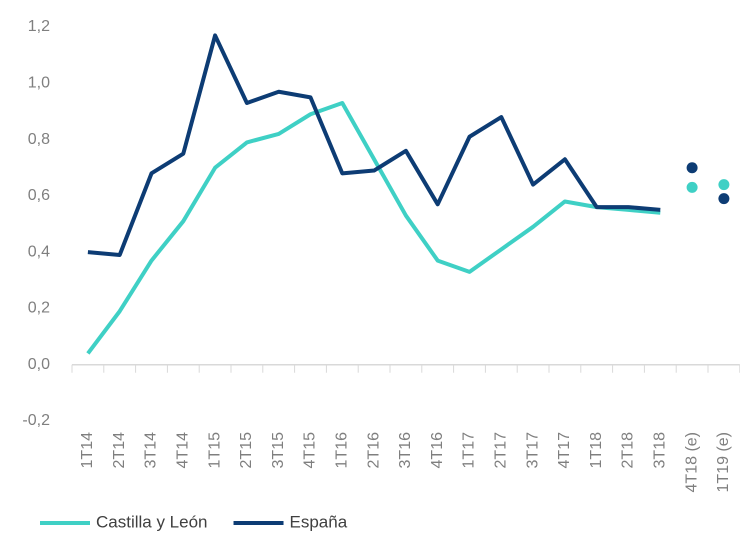 This screenshot has height=538, width=740. What do you see at coordinates (39, 195) in the screenshot?
I see `y-tick-label: 0,6` at bounding box center [39, 195].